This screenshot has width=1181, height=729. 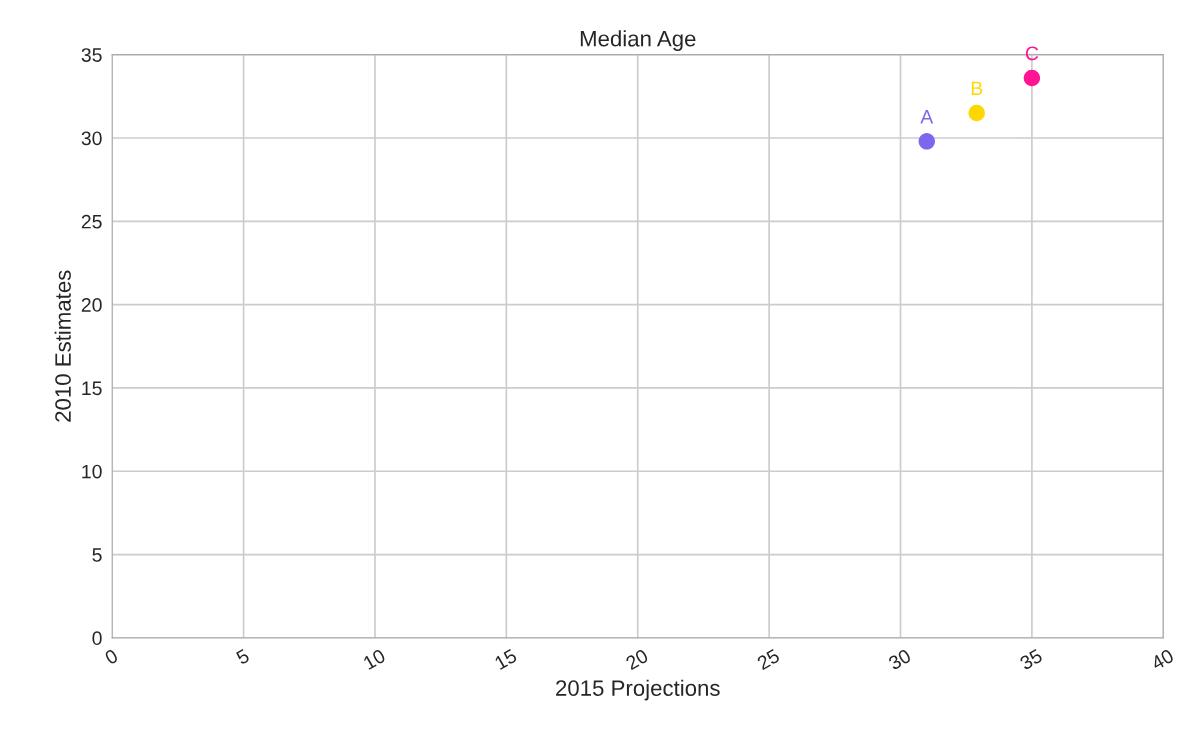 What do you see at coordinates (62, 346) in the screenshot?
I see `y-axis-title: 2010 Estimates` at bounding box center [62, 346].